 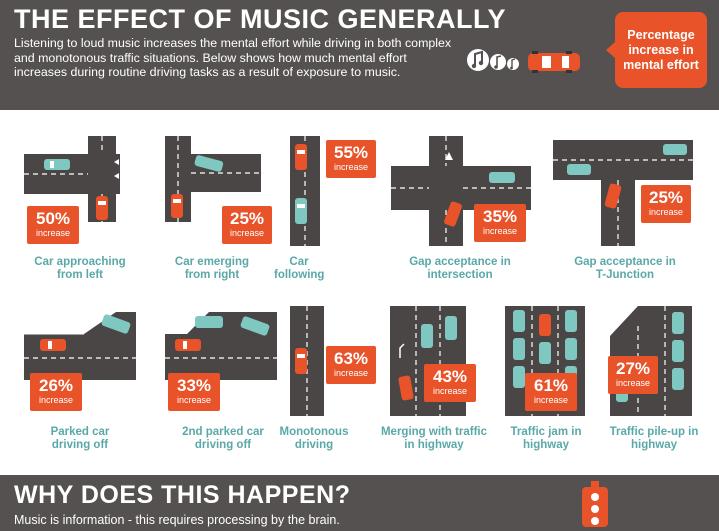 I want to click on percent-value: 63%, so click(x=351, y=358).